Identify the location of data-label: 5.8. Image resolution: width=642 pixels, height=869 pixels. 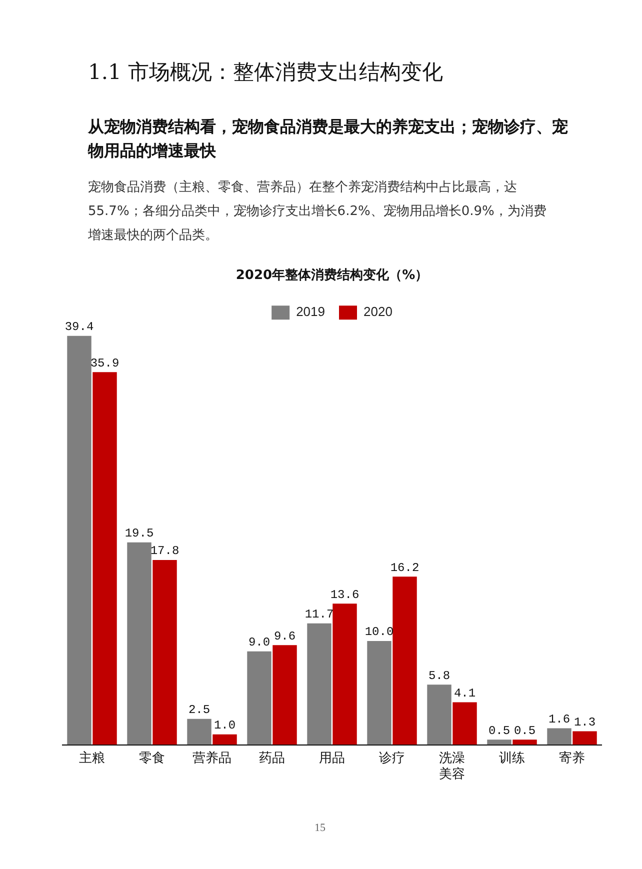
(439, 675).